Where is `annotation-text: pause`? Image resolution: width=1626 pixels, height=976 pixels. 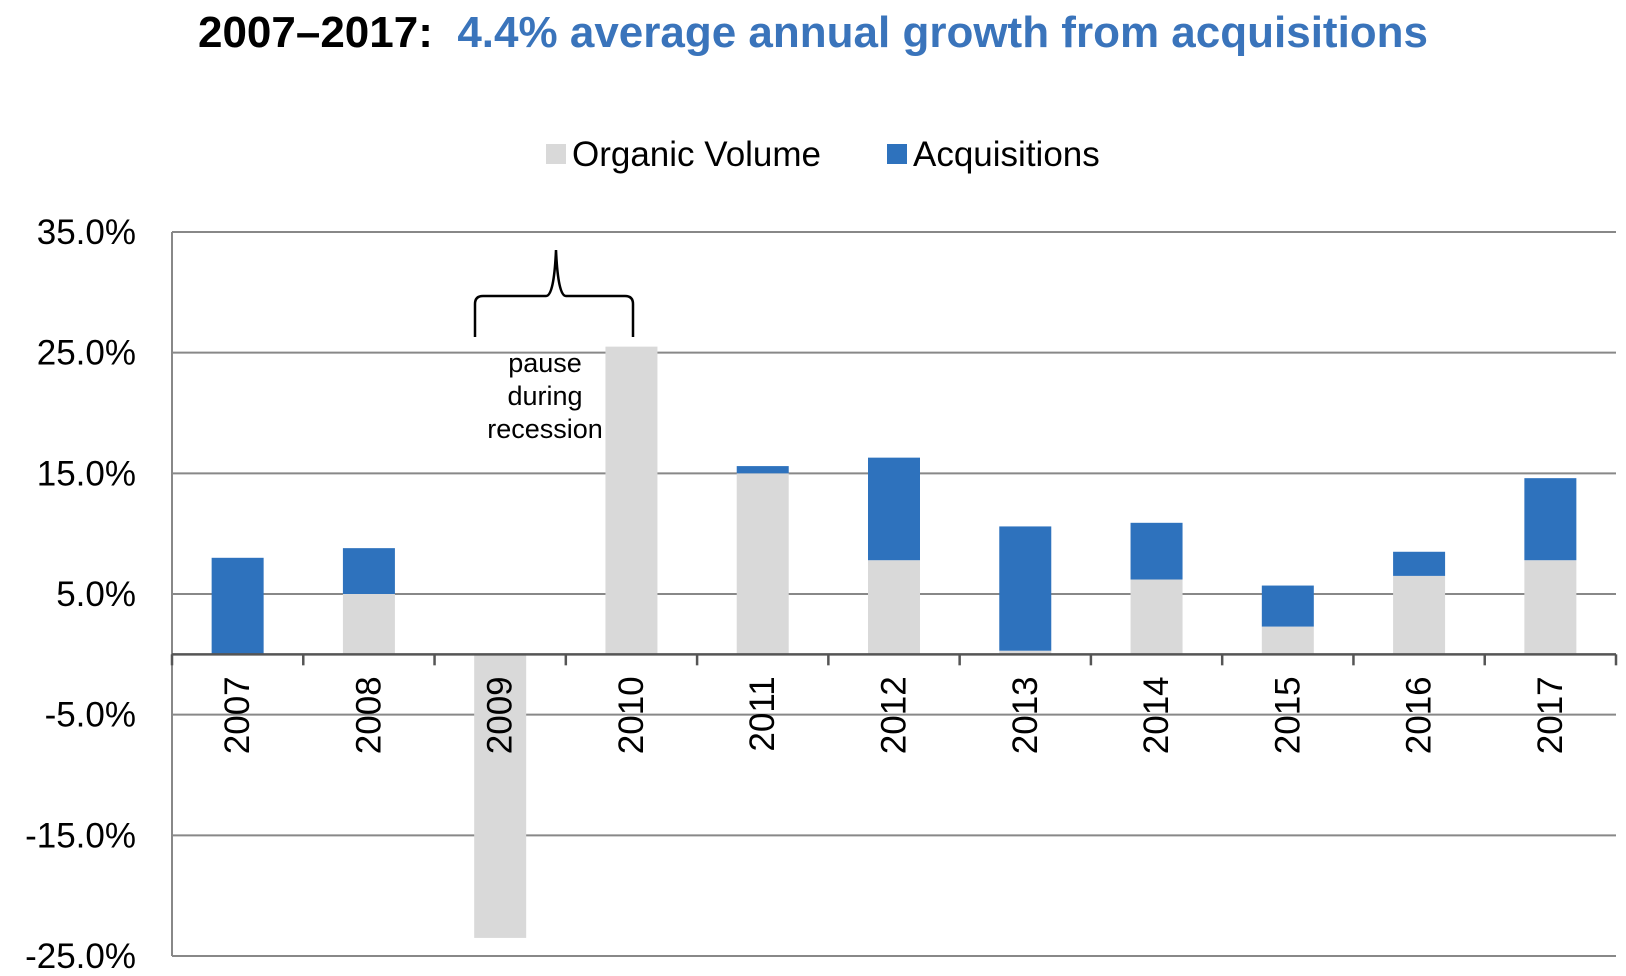 annotation-text: pause is located at coordinates (545, 363).